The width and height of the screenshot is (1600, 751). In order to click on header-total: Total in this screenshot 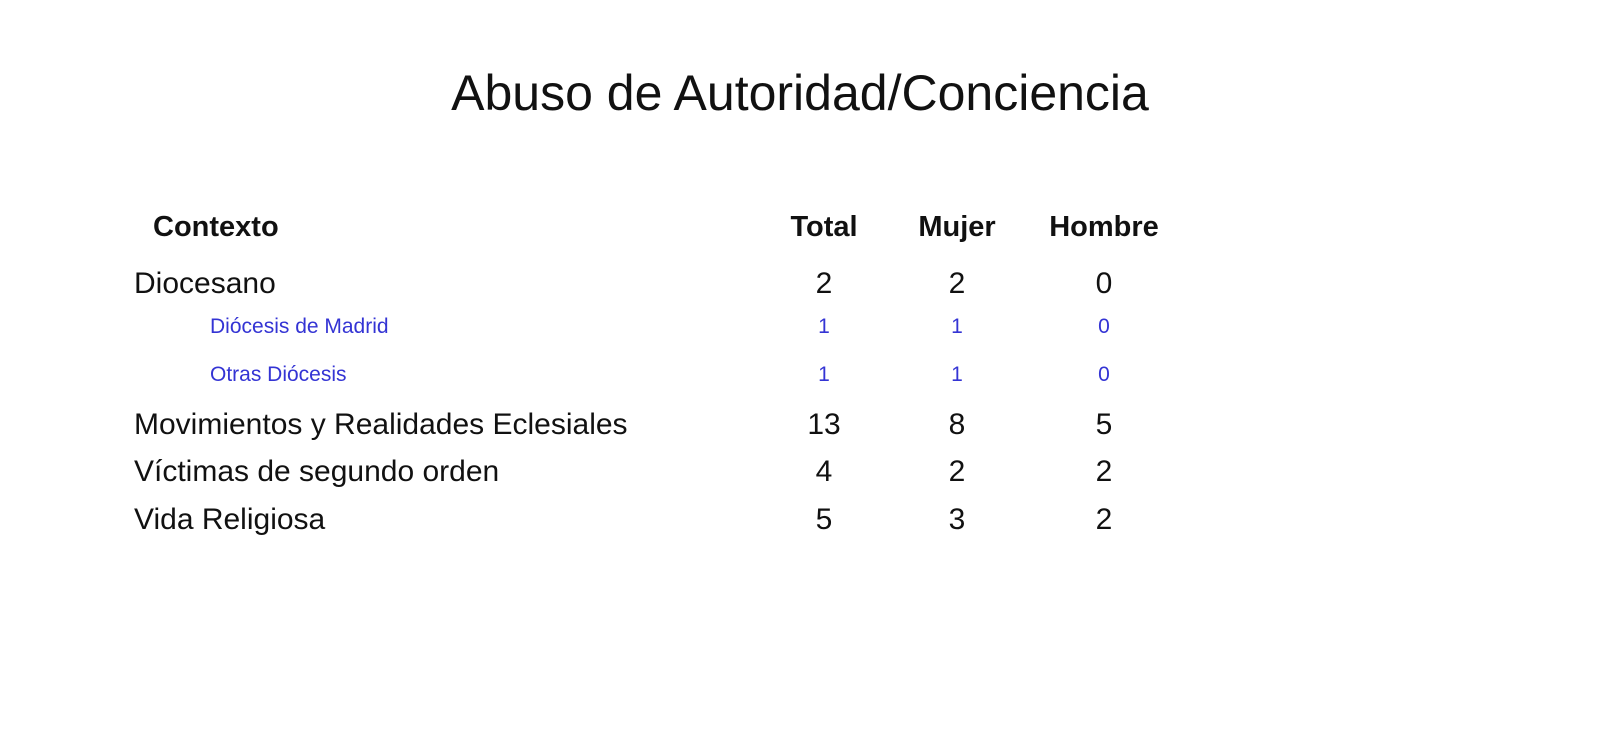, I will do `click(824, 227)`.